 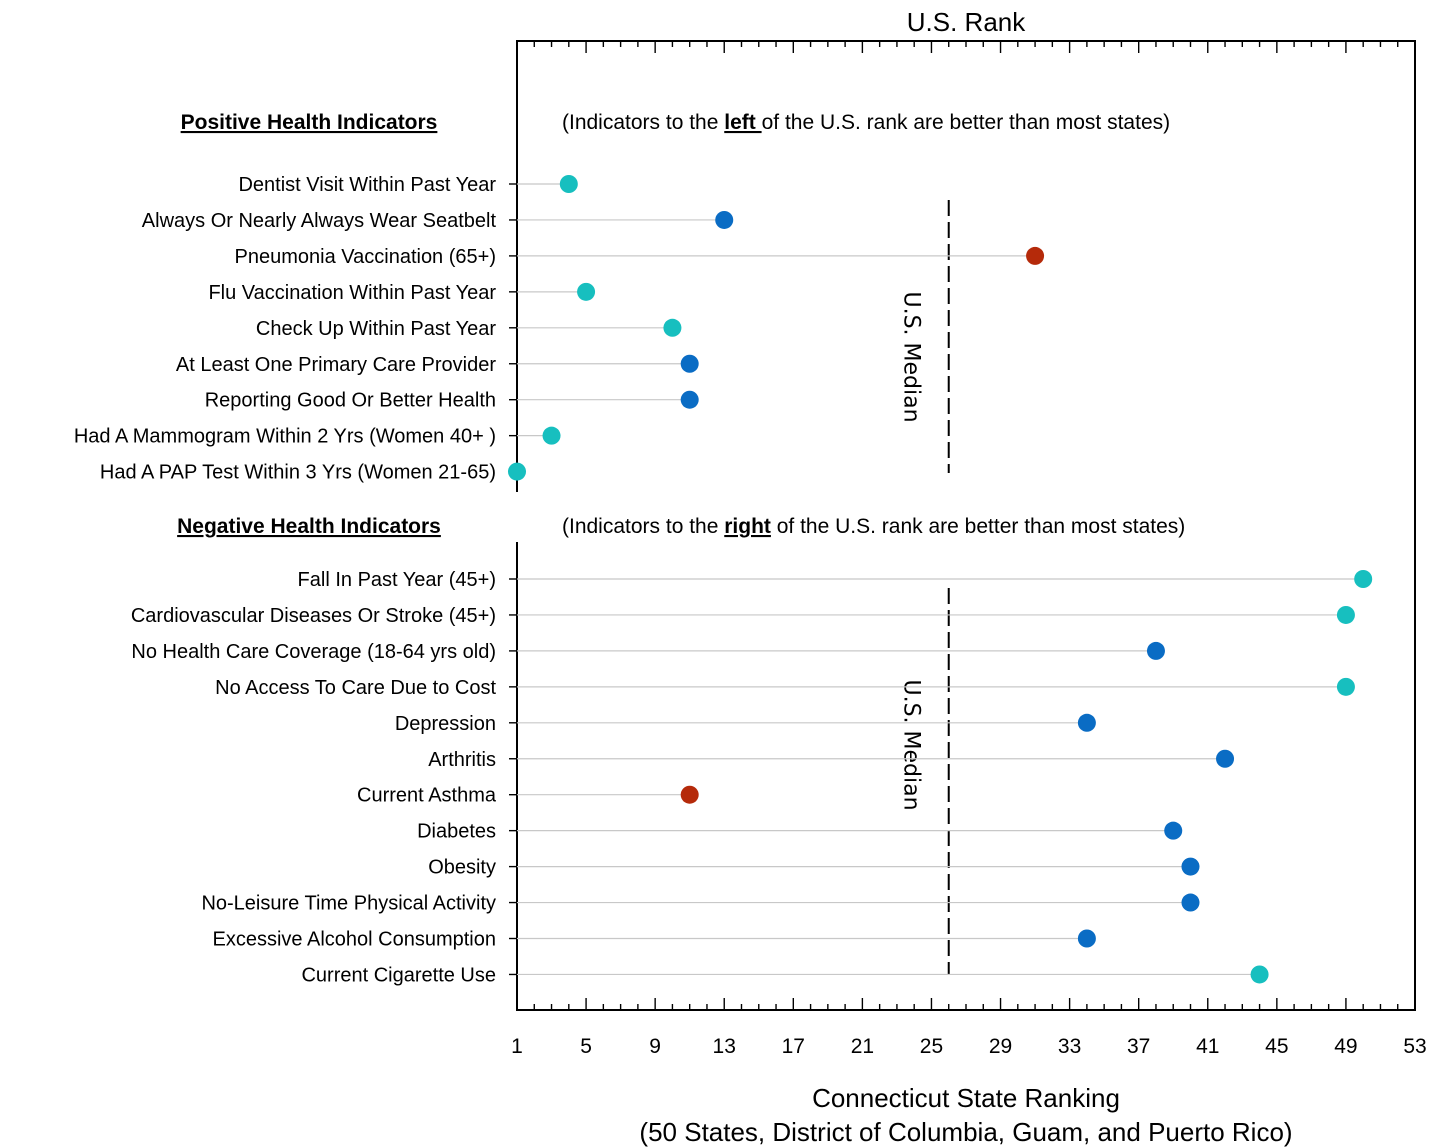 What do you see at coordinates (1207, 1046) in the screenshot?
I see `x-tick-label: 41` at bounding box center [1207, 1046].